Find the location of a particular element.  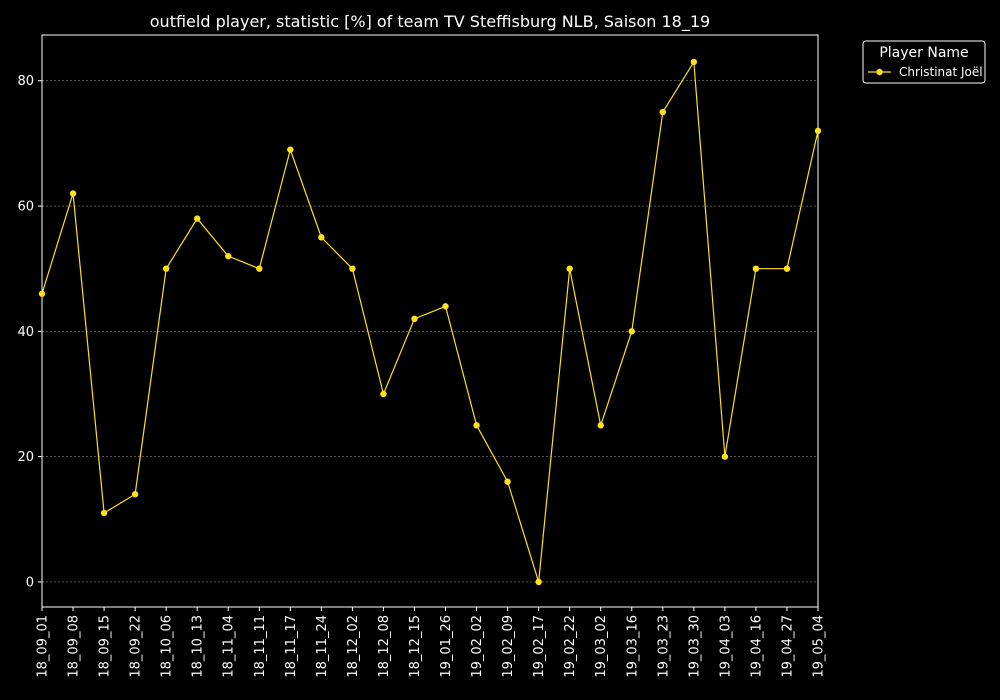

x-tick-label: 19_02_02 is located at coordinates (477, 646).